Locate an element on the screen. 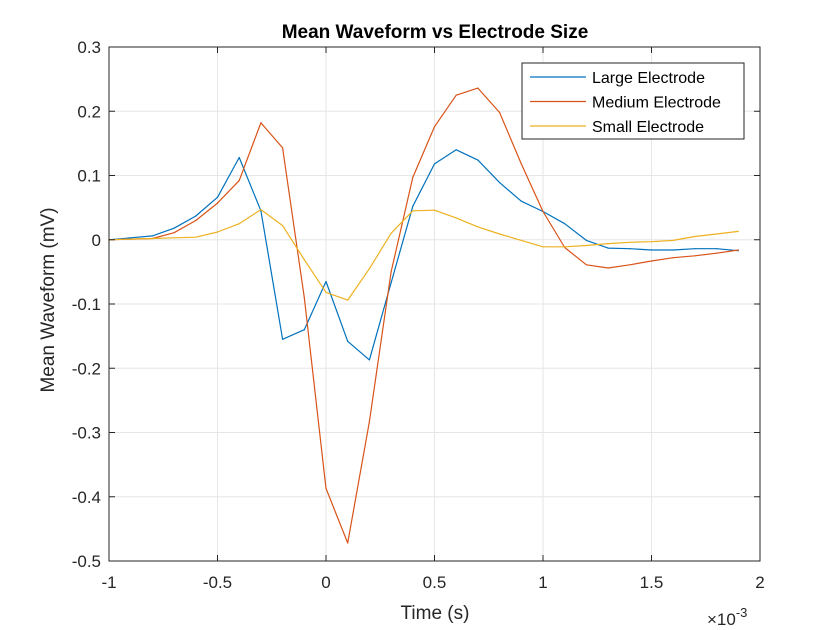  y-tick-label: -0.5 is located at coordinates (86, 561).